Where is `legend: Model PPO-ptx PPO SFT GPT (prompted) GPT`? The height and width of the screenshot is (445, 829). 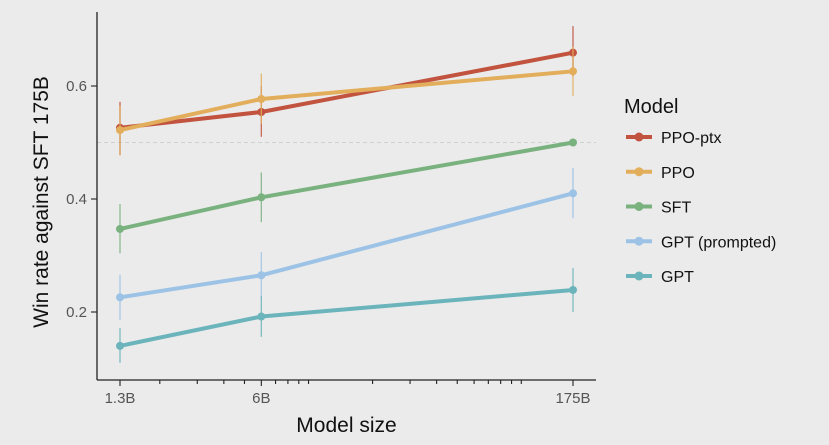 legend: Model PPO-ptx PPO SFT GPT (prompted) GPT is located at coordinates (700, 191).